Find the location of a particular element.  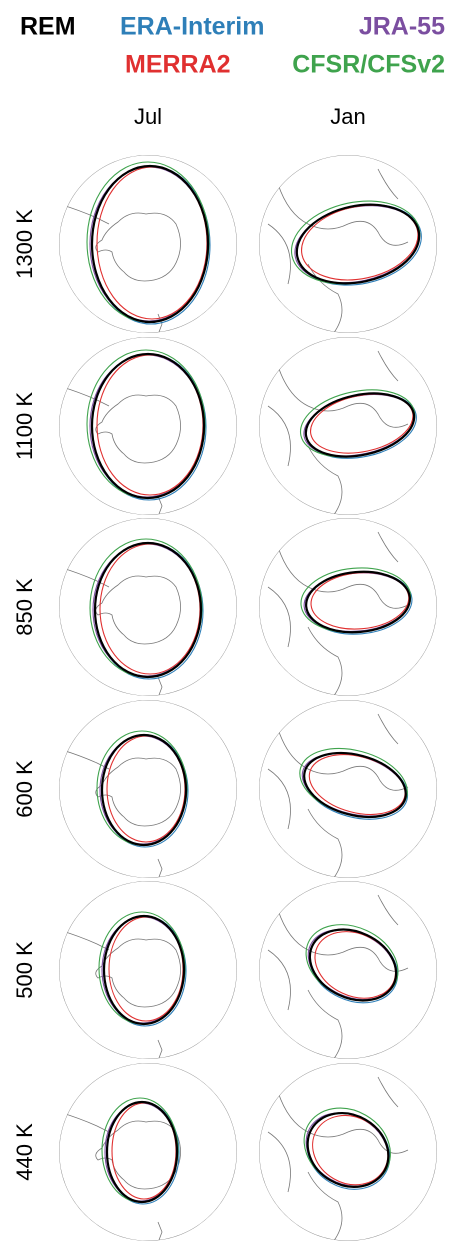

legend-entry: REM is located at coordinates (48, 27).